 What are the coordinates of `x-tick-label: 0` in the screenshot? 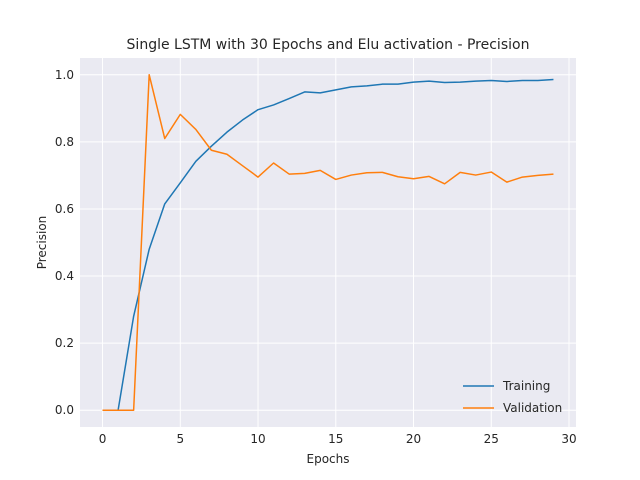 It's located at (103, 439).